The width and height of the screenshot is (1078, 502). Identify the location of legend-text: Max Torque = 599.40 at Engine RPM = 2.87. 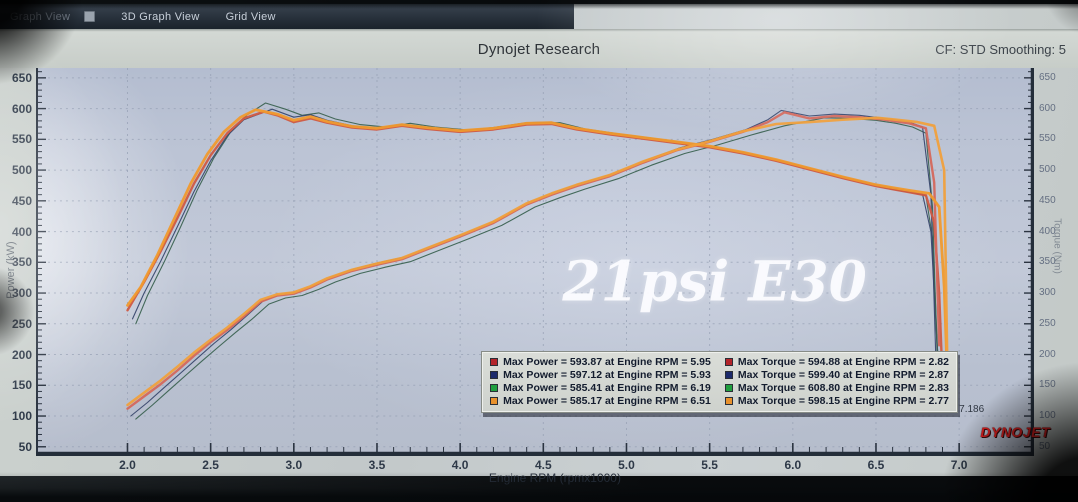
(843, 375).